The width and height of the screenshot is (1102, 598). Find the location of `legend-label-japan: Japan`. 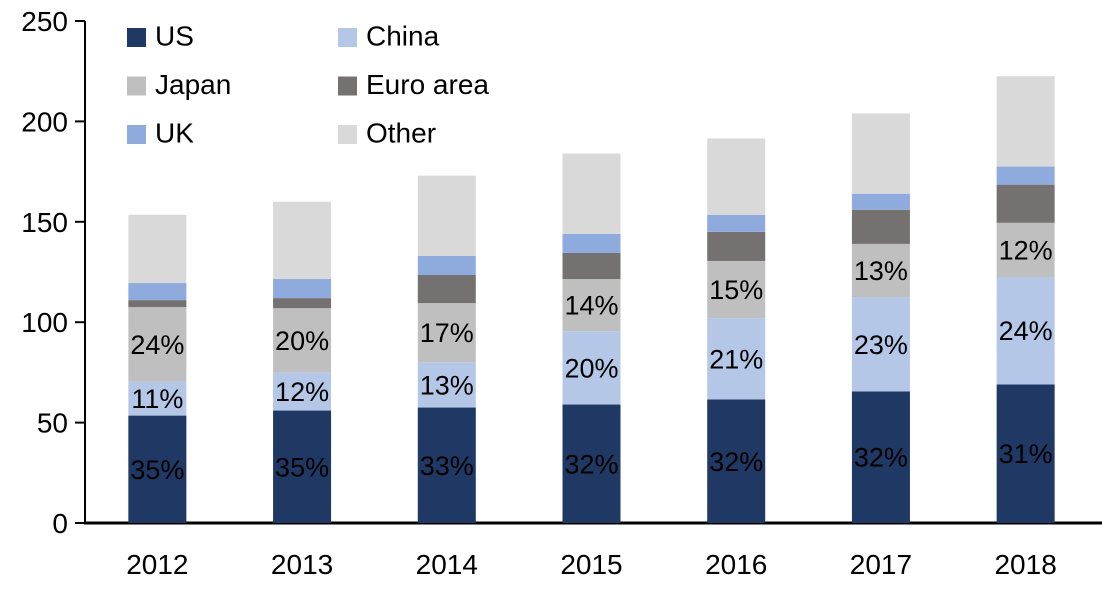

legend-label-japan: Japan is located at coordinates (193, 84).